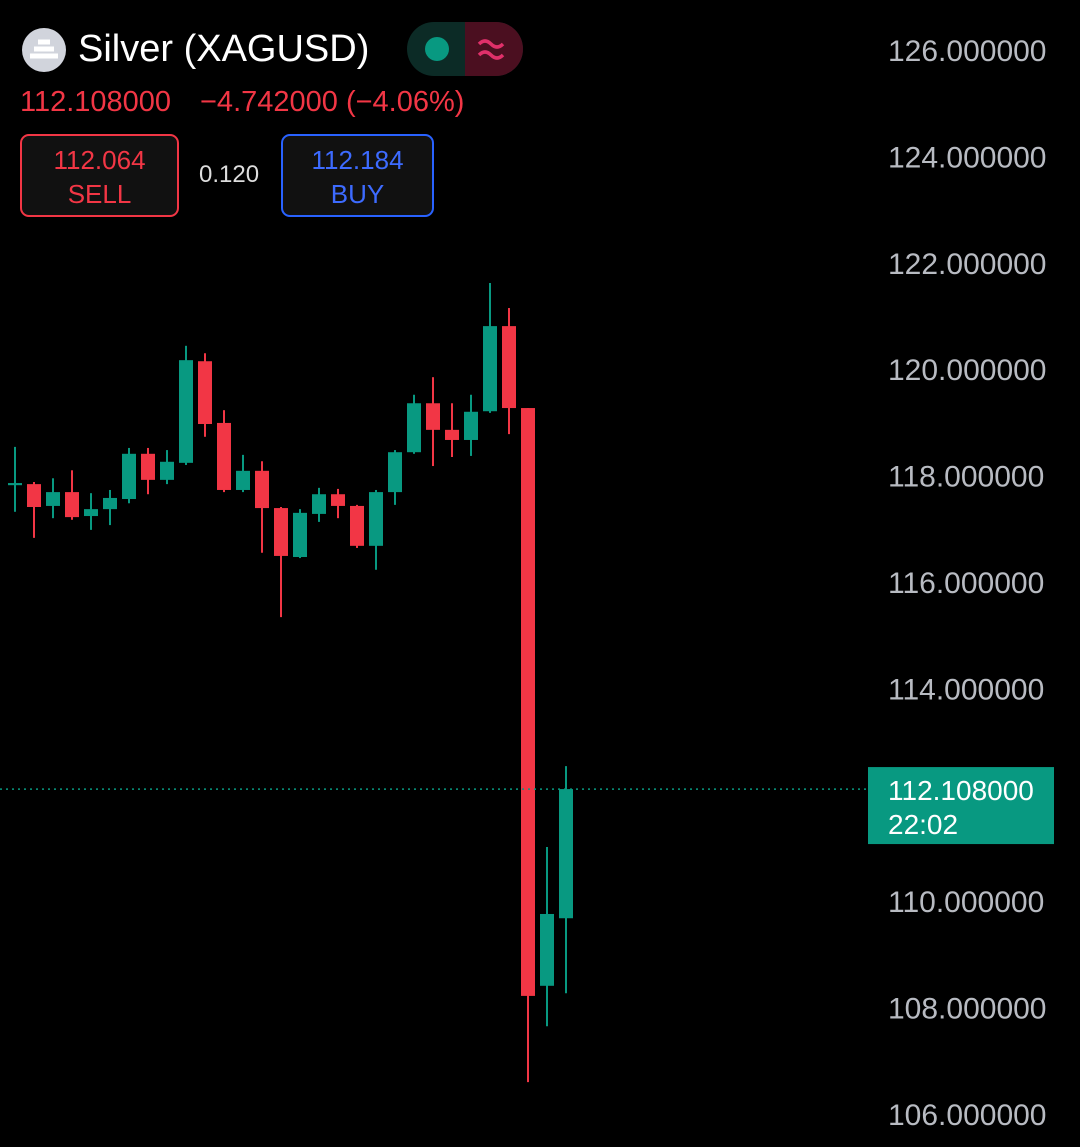 The image size is (1080, 1147). What do you see at coordinates (99, 194) in the screenshot?
I see `sell-label: SELL` at bounding box center [99, 194].